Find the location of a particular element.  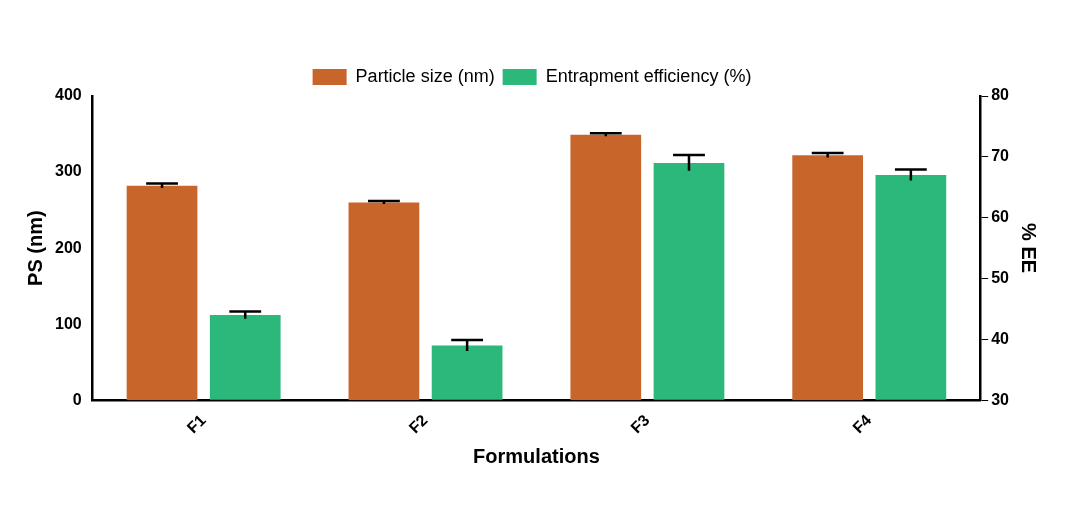

y2-tick-label: 80 is located at coordinates (1000, 95).